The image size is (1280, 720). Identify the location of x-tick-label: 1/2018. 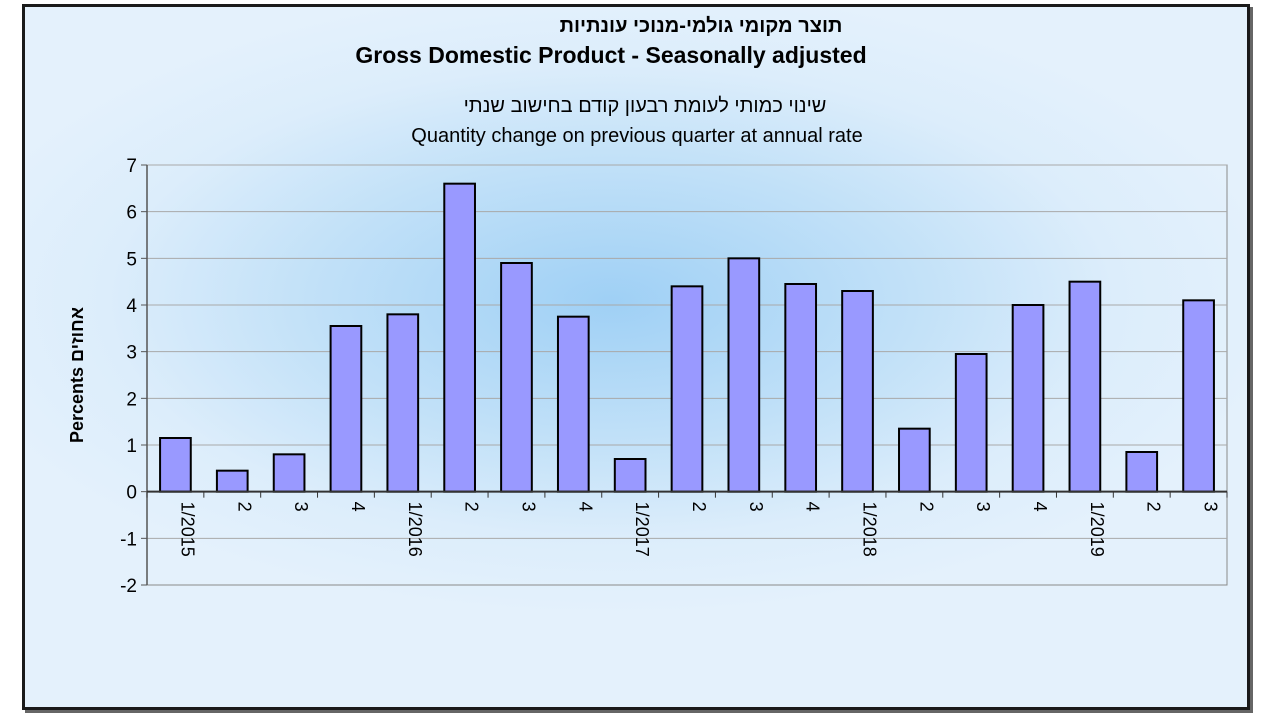
(870, 529).